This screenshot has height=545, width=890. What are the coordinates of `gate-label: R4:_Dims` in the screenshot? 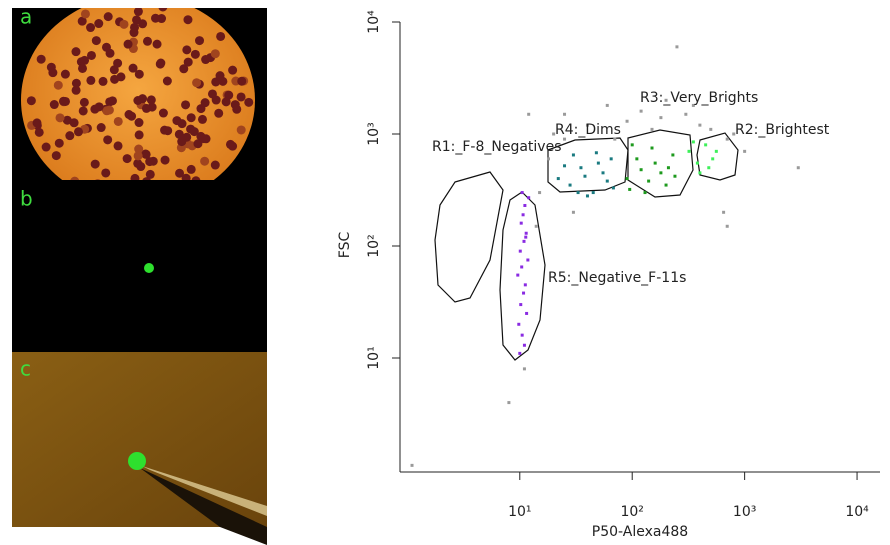 It's located at (588, 130).